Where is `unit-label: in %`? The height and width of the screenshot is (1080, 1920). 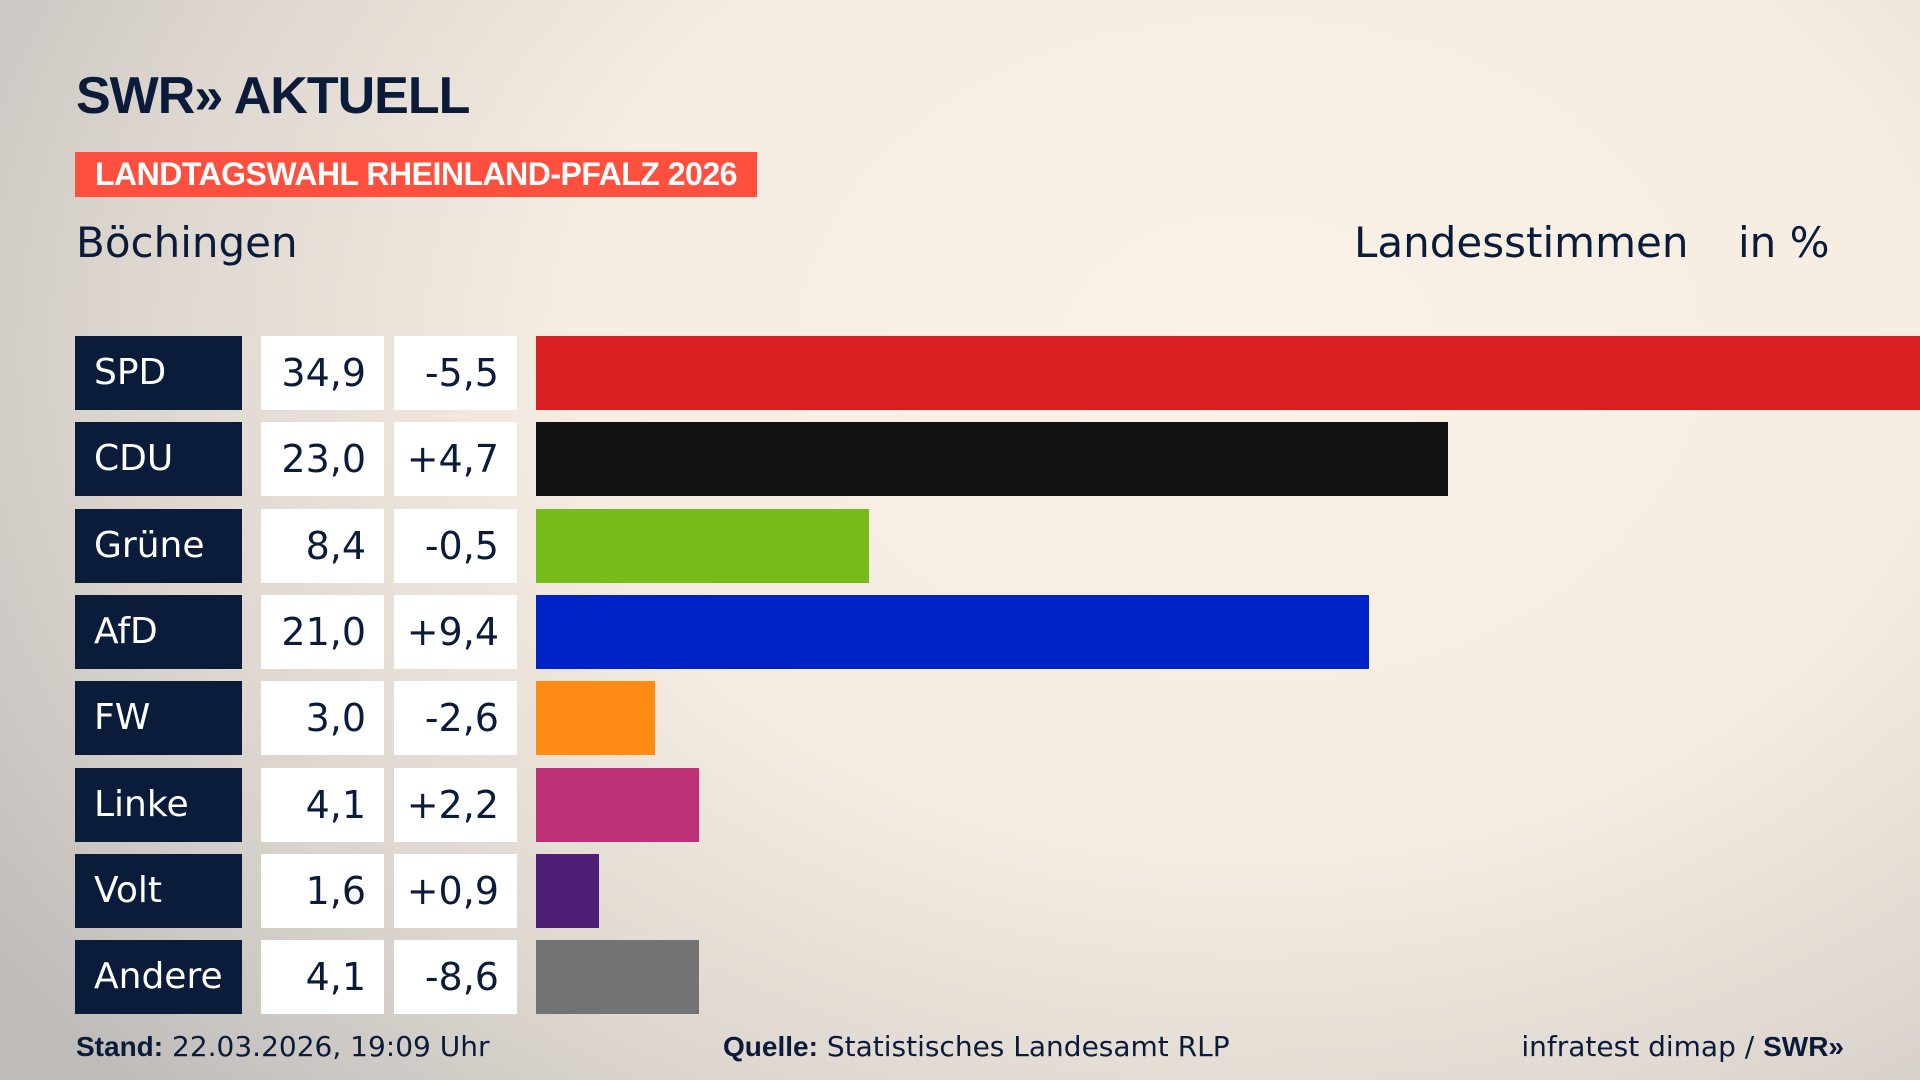 unit-label: in % is located at coordinates (1784, 242).